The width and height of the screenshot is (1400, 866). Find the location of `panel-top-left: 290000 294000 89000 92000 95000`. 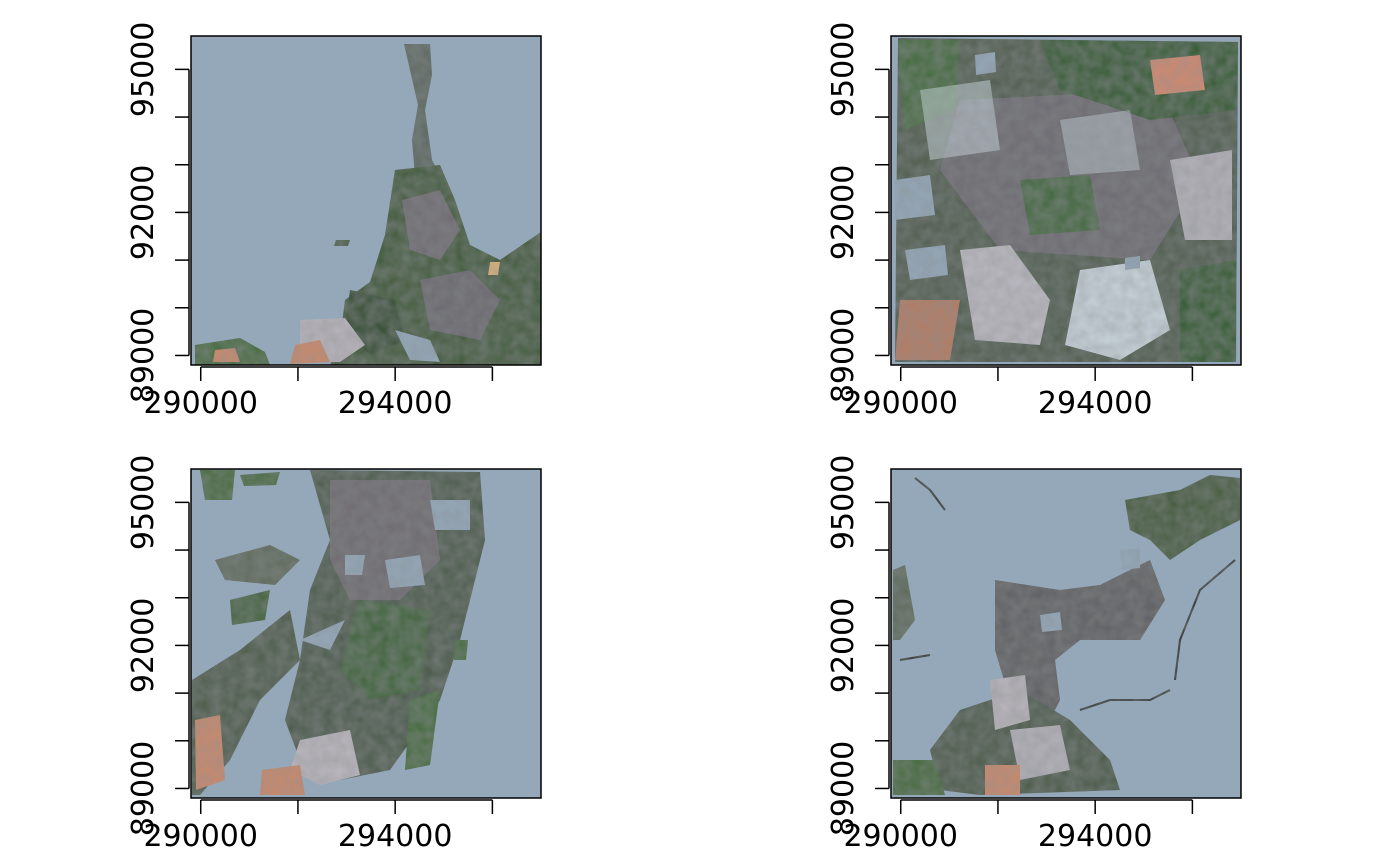

panel-top-left: 290000 294000 89000 92000 95000 is located at coordinates (334, 221).